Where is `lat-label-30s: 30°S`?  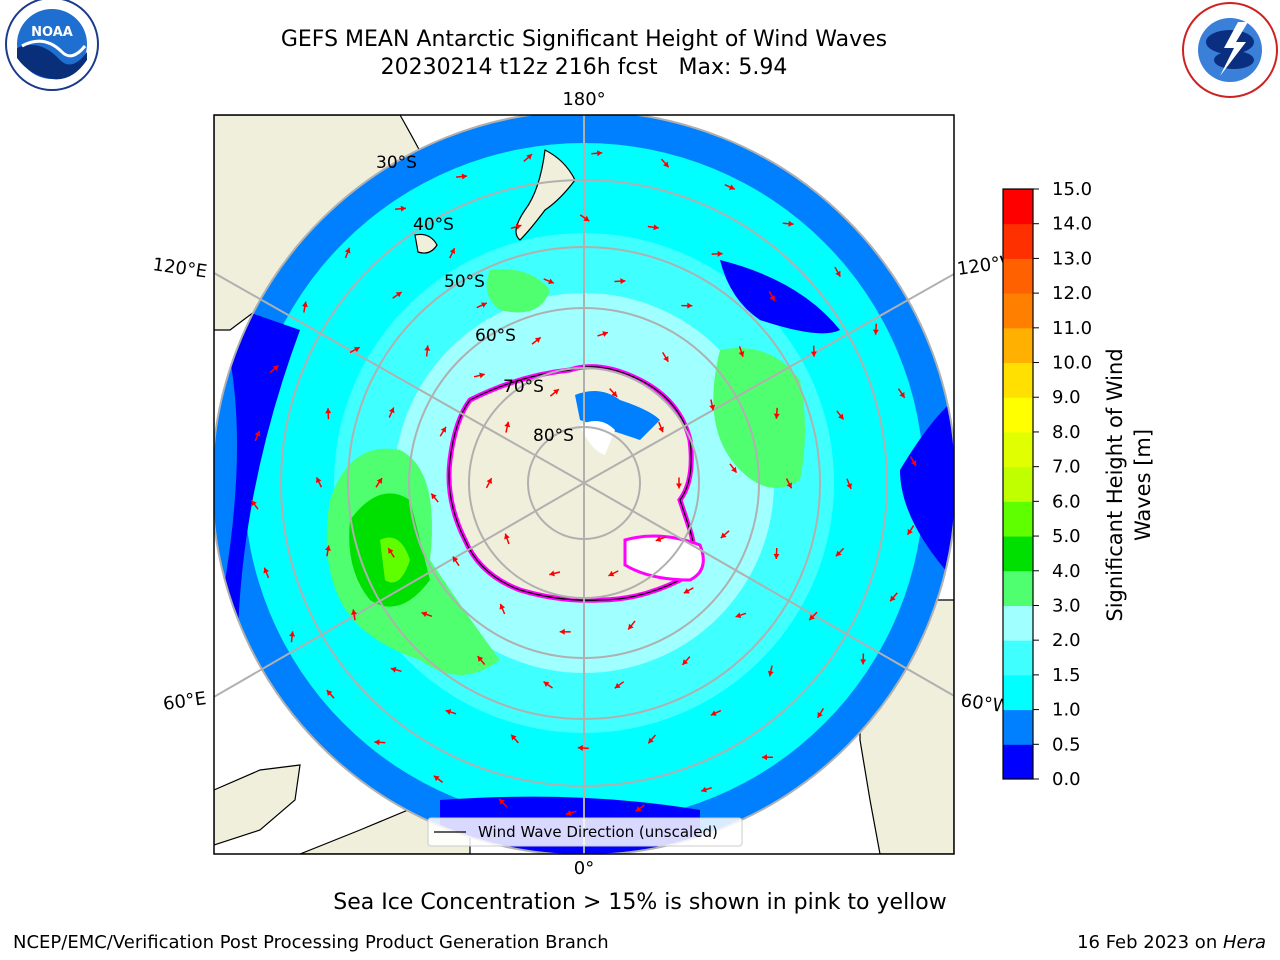
lat-label-30s: 30°S is located at coordinates (396, 163).